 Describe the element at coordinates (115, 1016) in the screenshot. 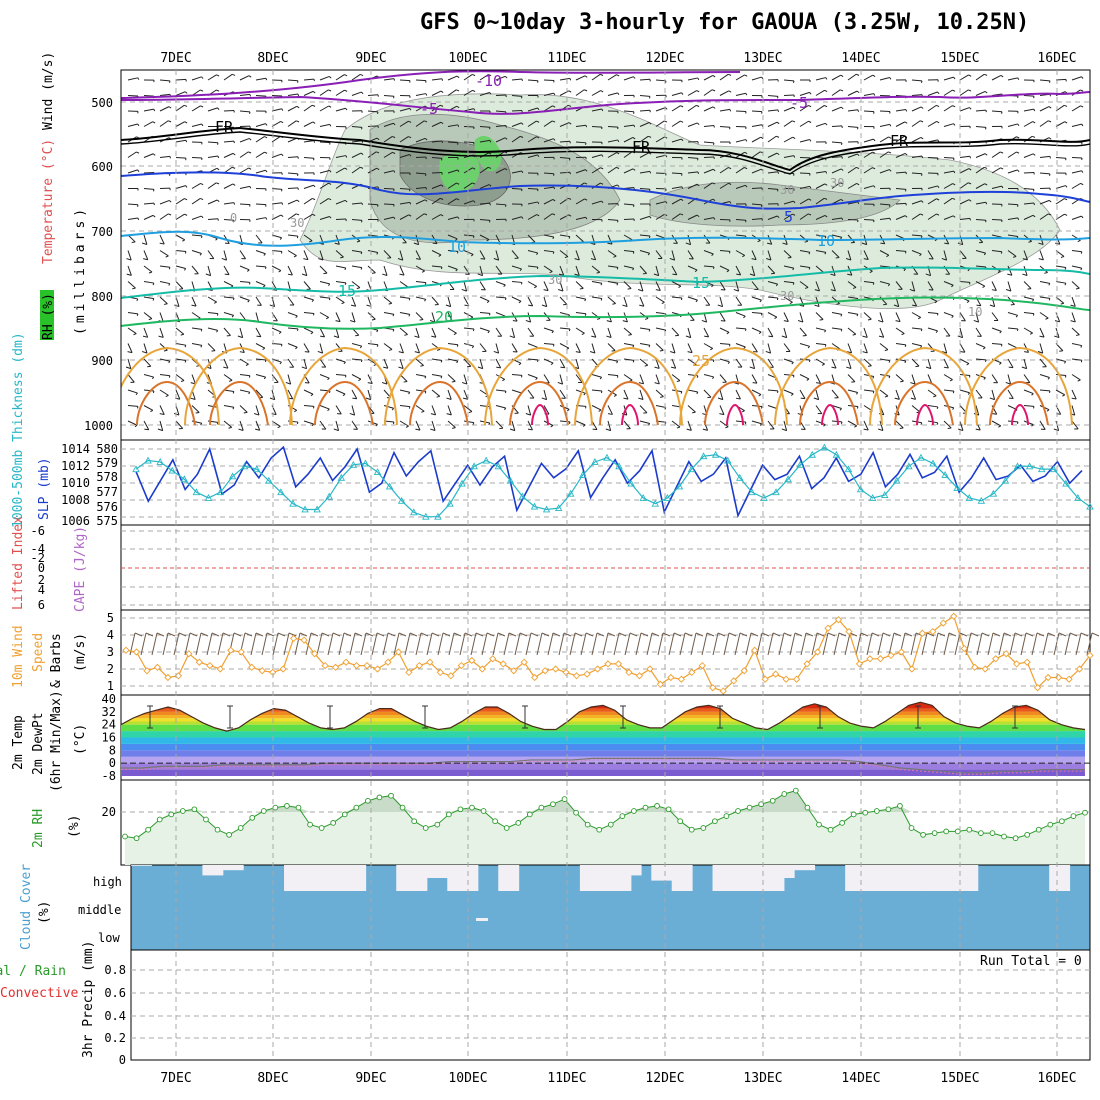

I see `precip-tick-label: 0.4` at that location.